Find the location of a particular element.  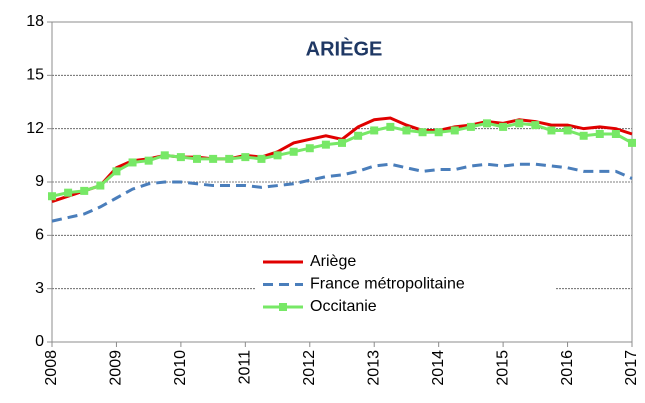

legend-label: Ariège is located at coordinates (333, 261).